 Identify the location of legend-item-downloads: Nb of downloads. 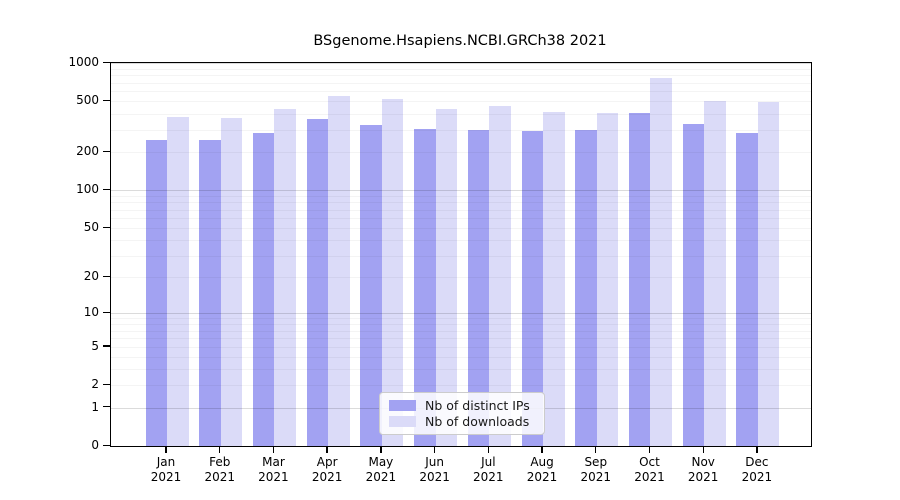
(462, 421).